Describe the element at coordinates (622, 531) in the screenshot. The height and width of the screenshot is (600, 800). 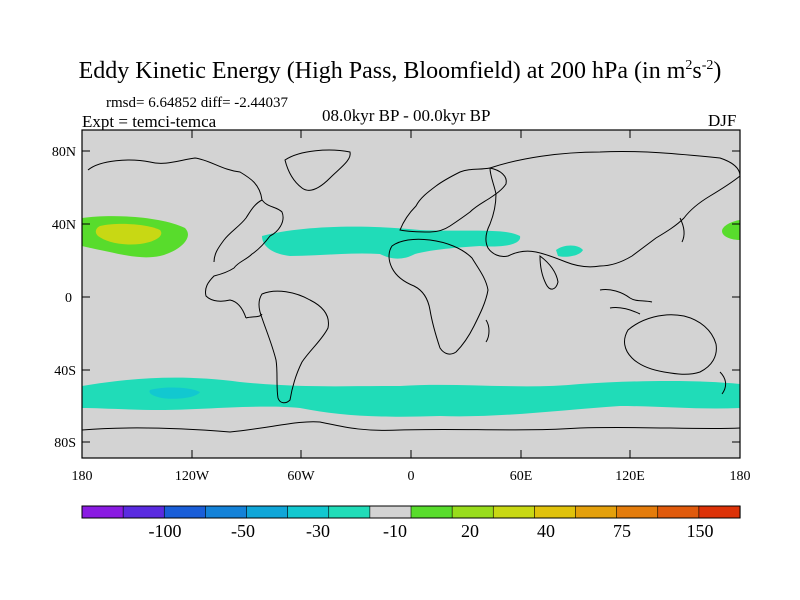
I see `colorbar-label-75: 75` at that location.